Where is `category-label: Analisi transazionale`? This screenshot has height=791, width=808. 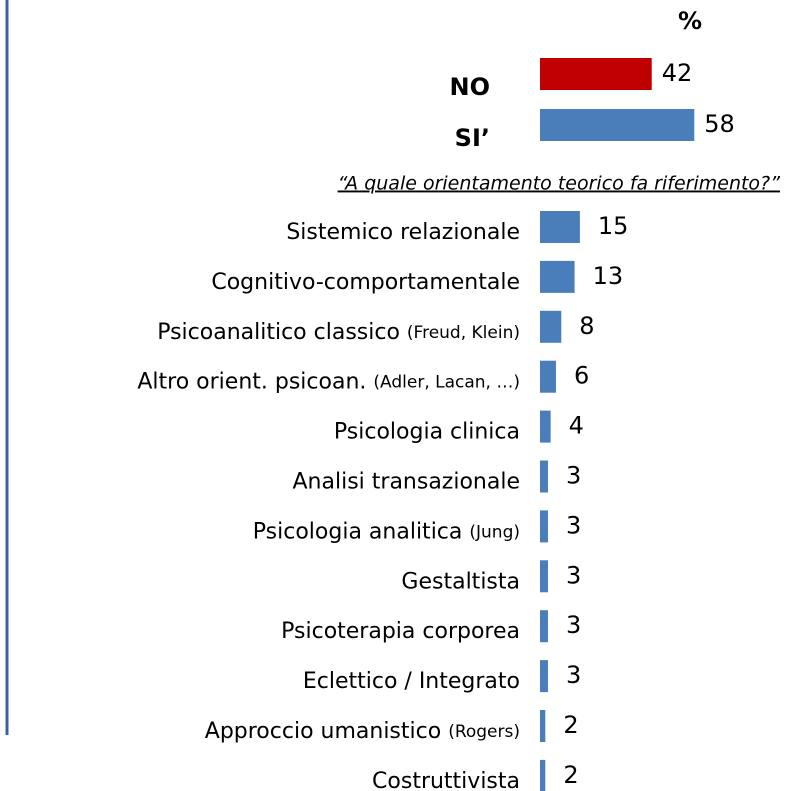 category-label: Analisi transazionale is located at coordinates (407, 482).